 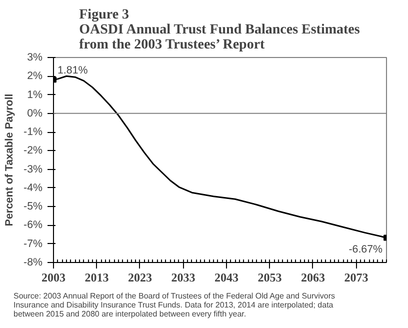 I want to click on y-tick-label: -5%, so click(x=34, y=206).